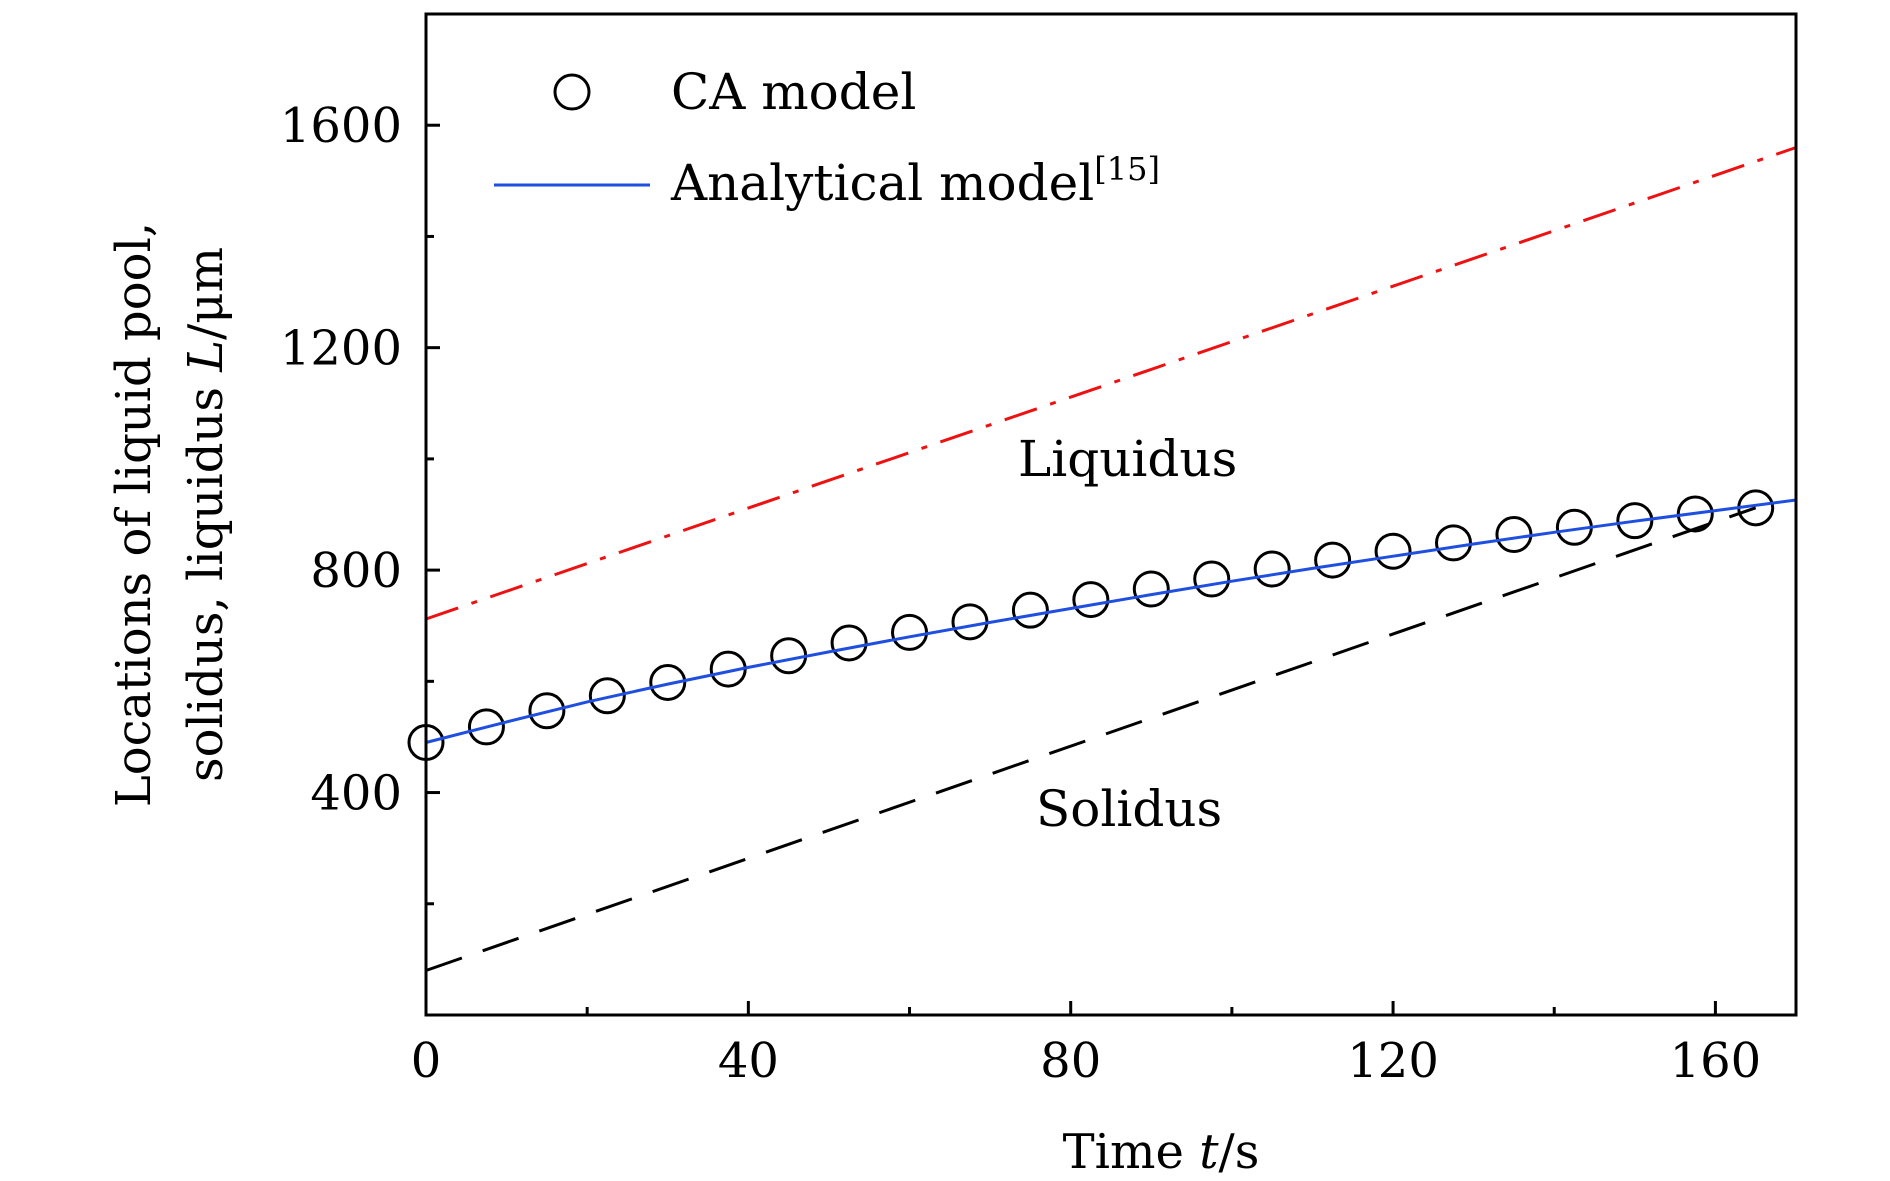 The width and height of the screenshot is (1890, 1181). What do you see at coordinates (1209, 1152) in the screenshot?
I see `x-axis-variable: t` at bounding box center [1209, 1152].